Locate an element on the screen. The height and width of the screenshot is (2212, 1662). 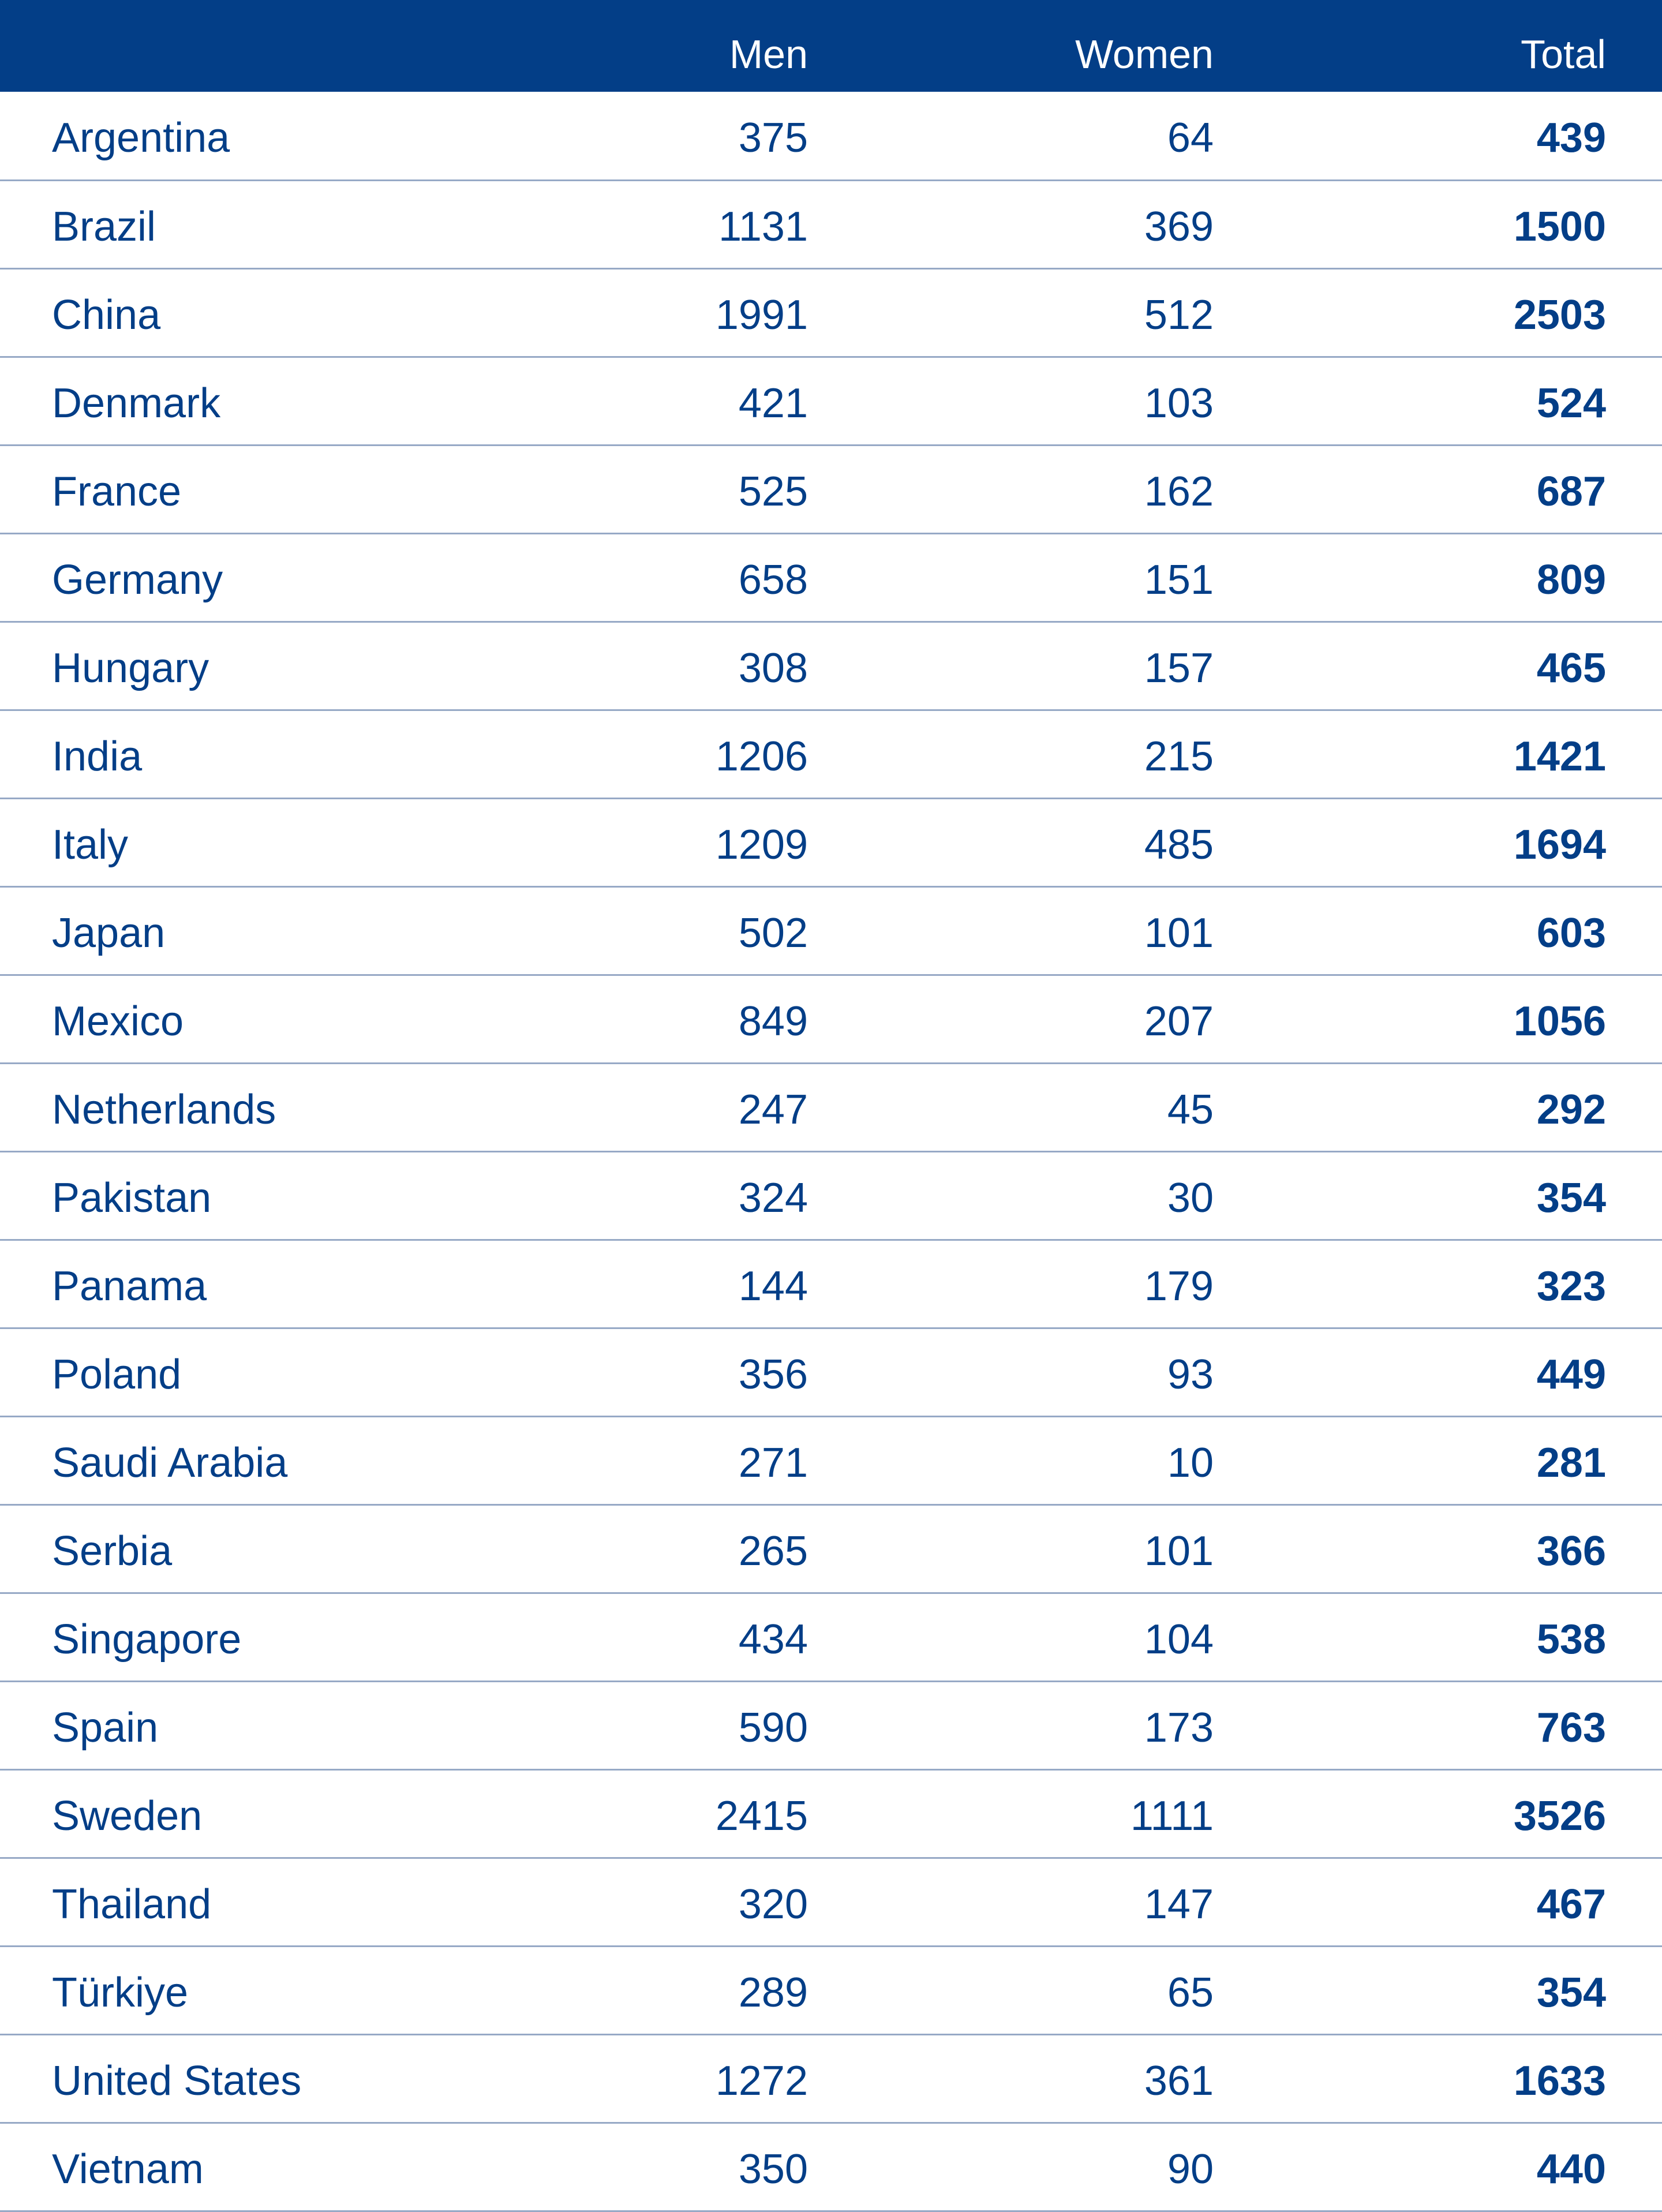
table-row: United States 1272 361 1633 is located at coordinates (831, 2078).